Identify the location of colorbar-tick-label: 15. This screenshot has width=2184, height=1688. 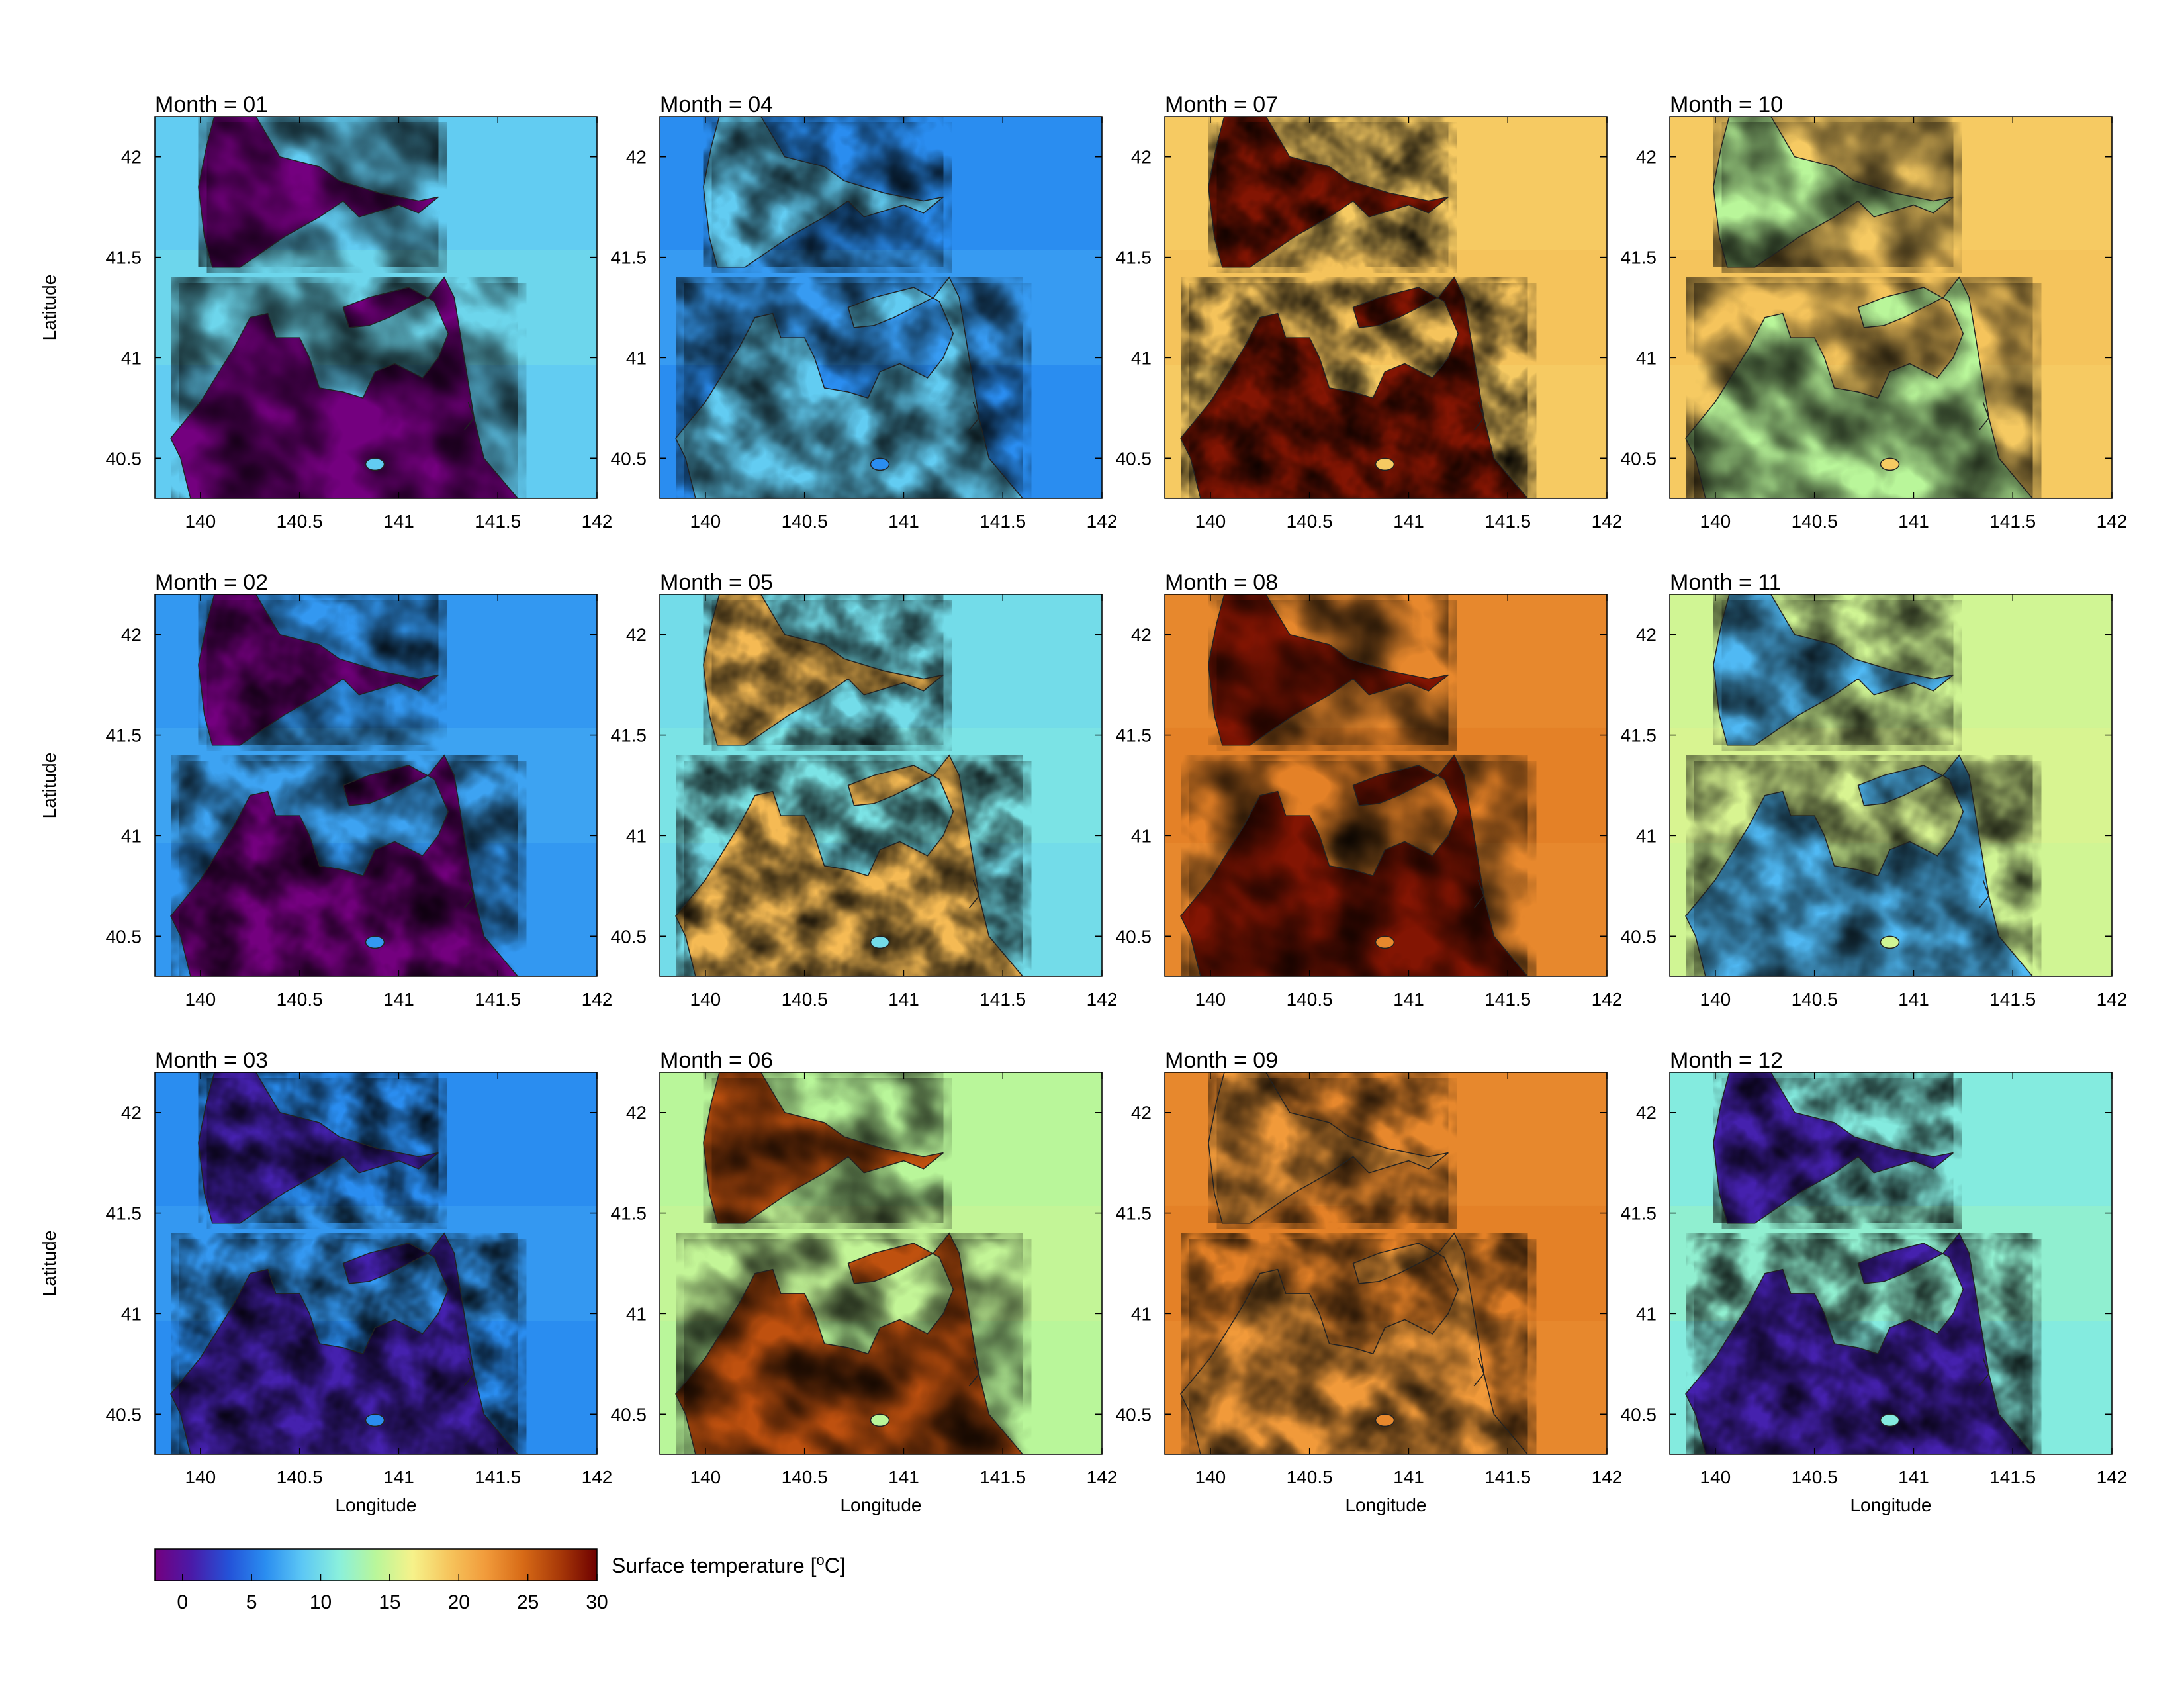
(390, 1602).